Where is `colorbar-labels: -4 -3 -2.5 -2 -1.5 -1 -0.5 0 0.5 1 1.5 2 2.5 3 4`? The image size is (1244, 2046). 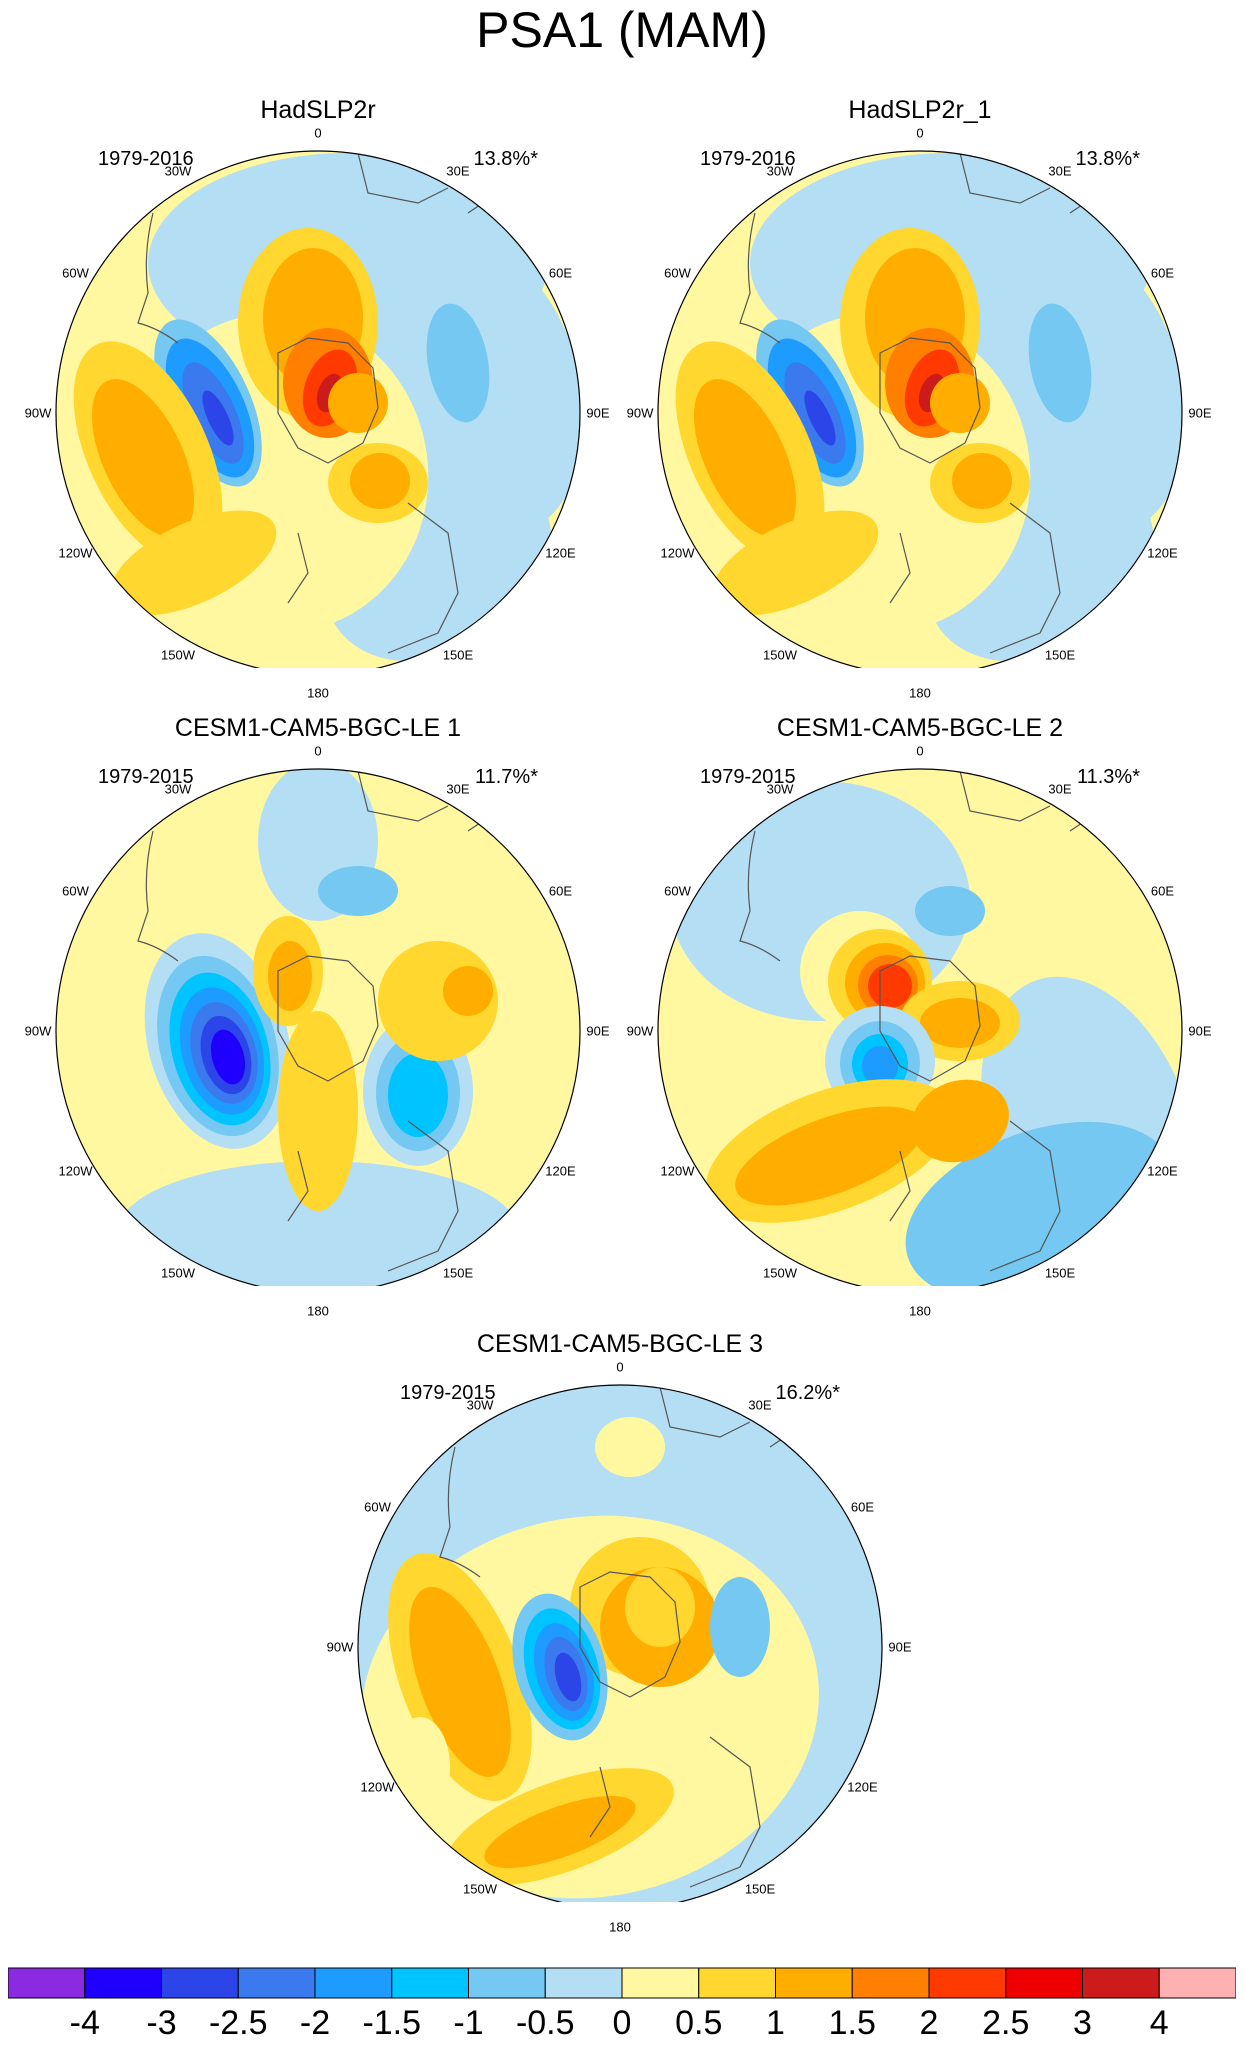 colorbar-labels: -4 -3 -2.5 -2 -1.5 -1 -0.5 0 0.5 1 1.5 2 2.5 3 4 is located at coordinates (622, 2024).